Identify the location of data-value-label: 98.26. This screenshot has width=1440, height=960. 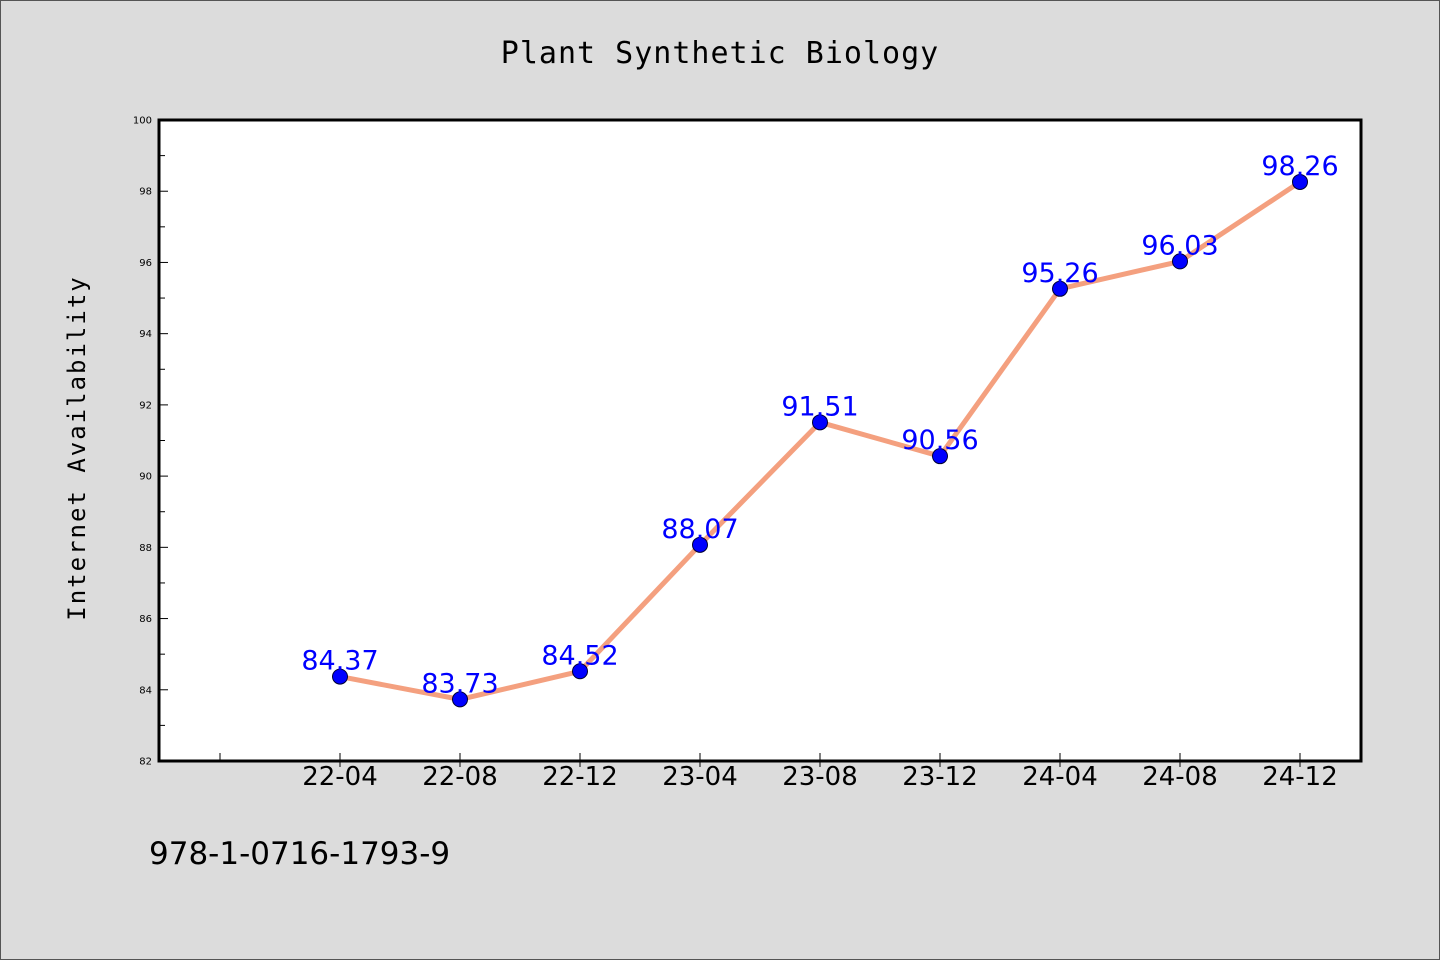
(1299, 166).